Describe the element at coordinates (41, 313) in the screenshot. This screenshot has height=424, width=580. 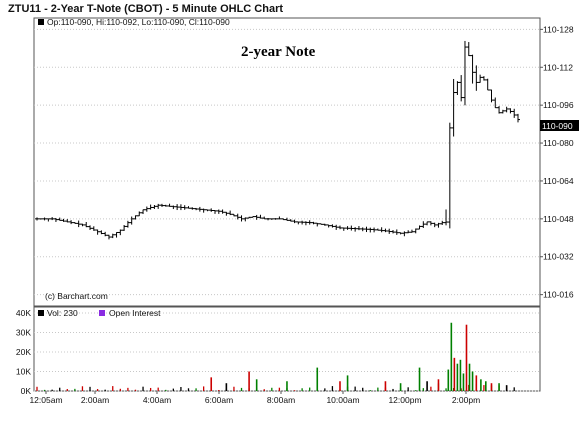
I see `volume-legend-swatch` at that location.